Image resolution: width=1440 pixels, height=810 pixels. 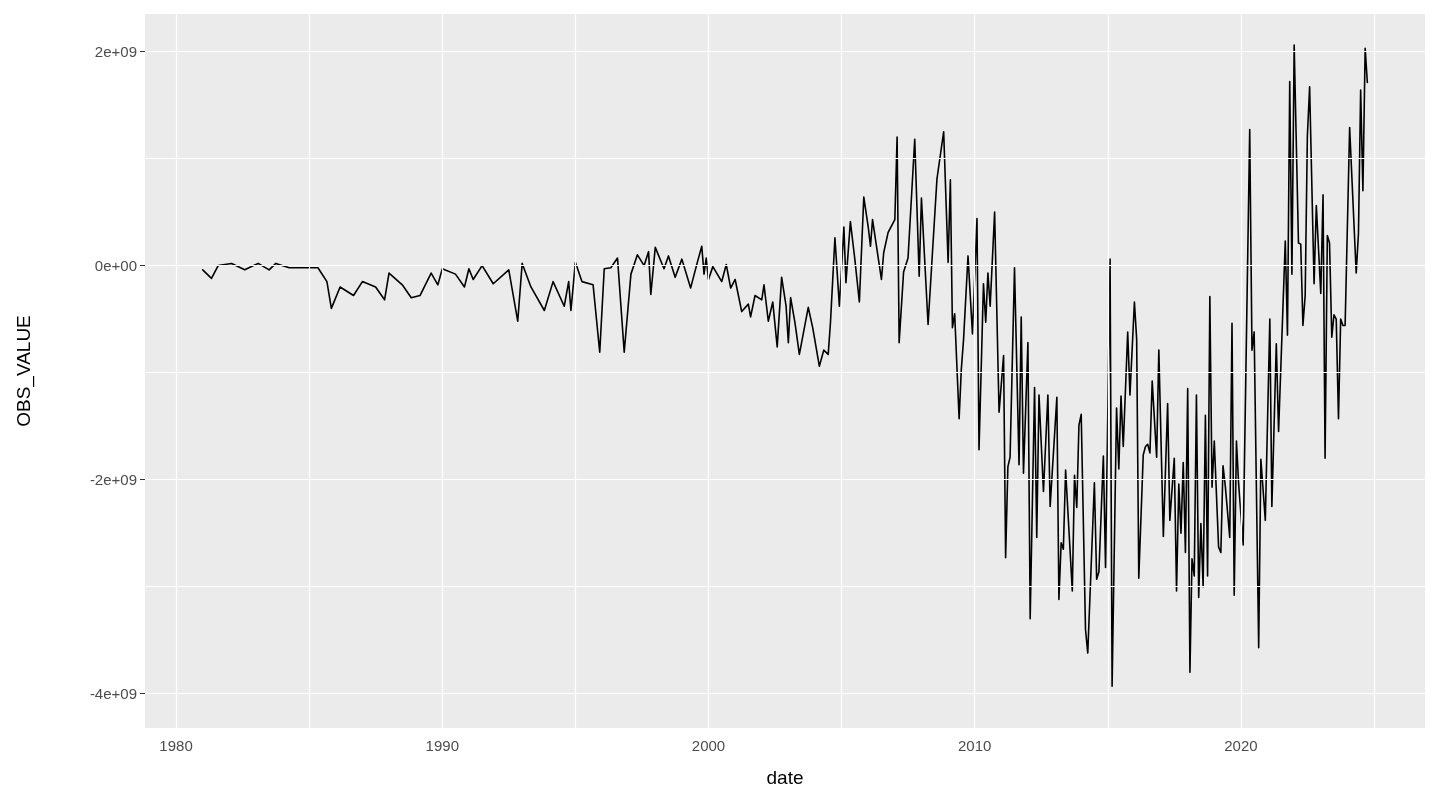 What do you see at coordinates (113, 694) in the screenshot?
I see `y-tick-label: -4e+09` at bounding box center [113, 694].